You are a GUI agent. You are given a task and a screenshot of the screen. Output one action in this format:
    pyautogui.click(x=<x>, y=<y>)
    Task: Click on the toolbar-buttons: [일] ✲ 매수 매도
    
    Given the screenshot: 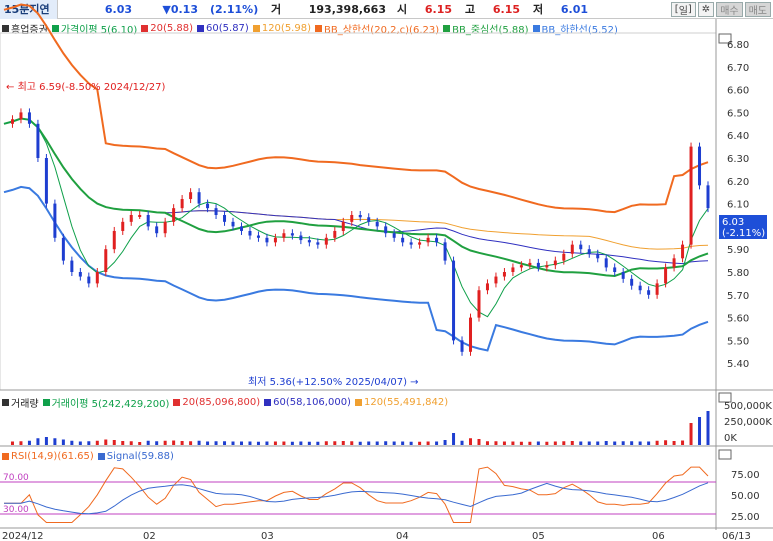 What is the action you would take?
    pyautogui.click(x=721, y=9)
    